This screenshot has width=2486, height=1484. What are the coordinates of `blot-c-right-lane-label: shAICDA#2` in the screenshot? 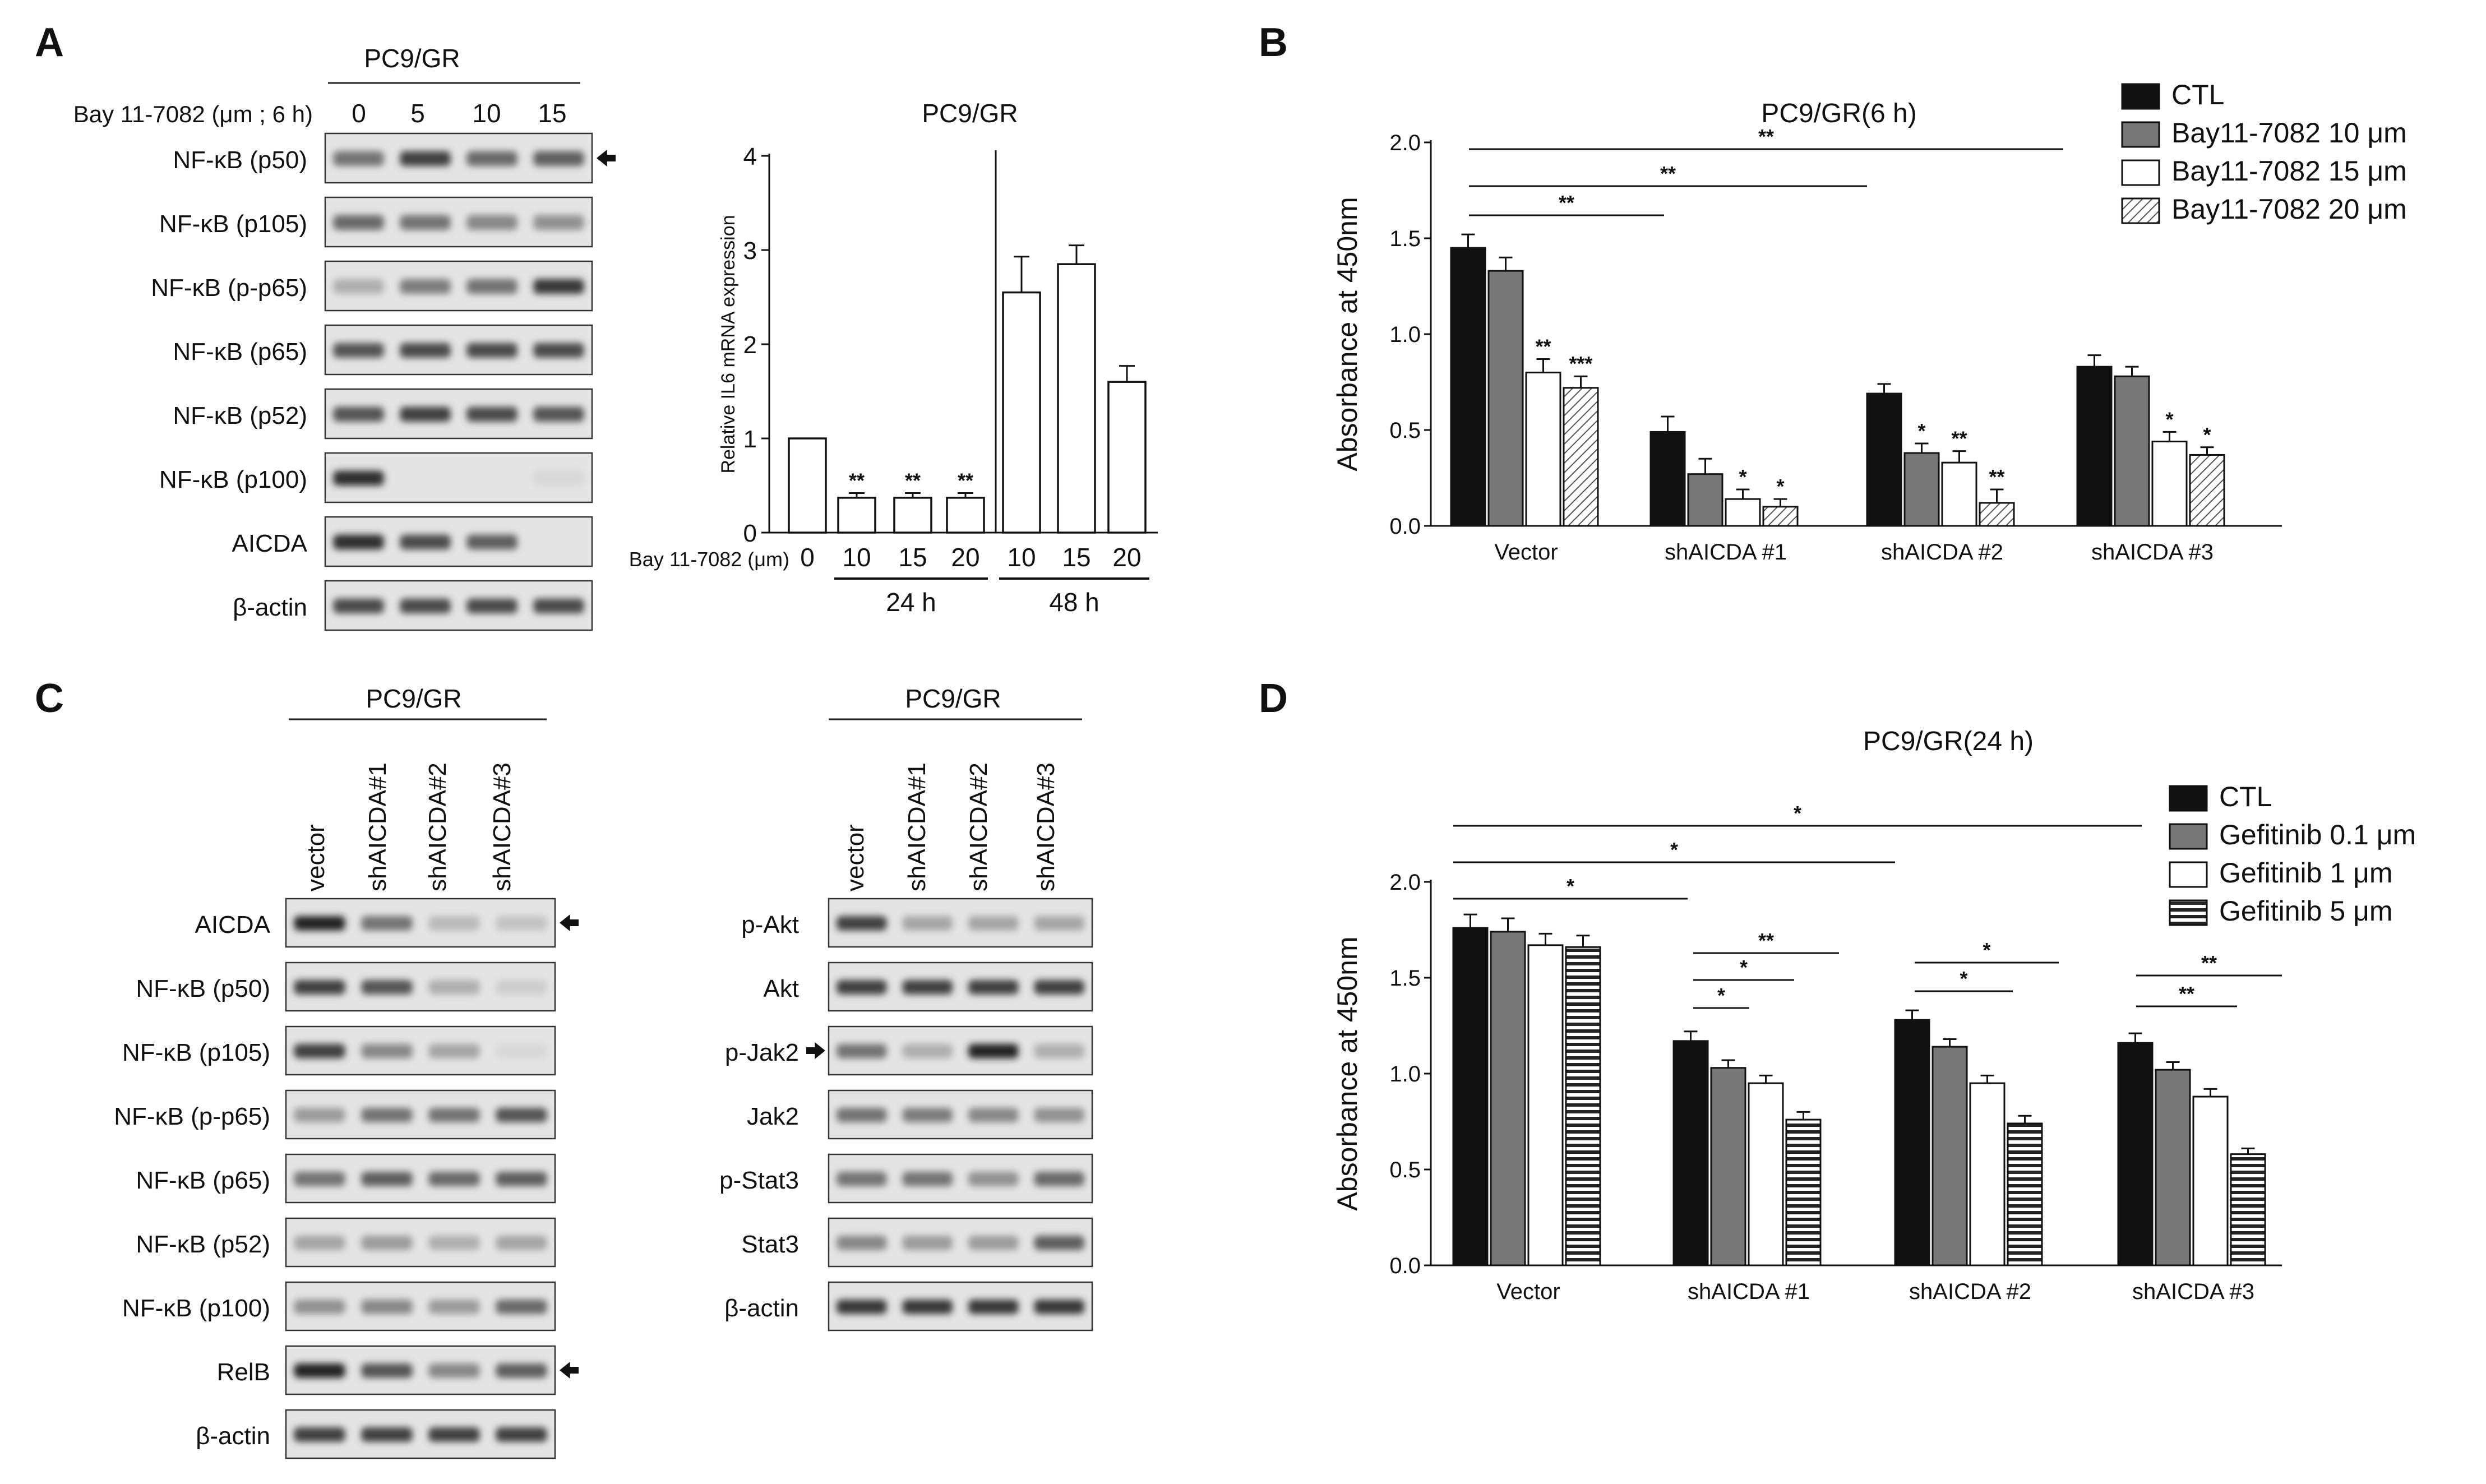 It's located at (978, 826).